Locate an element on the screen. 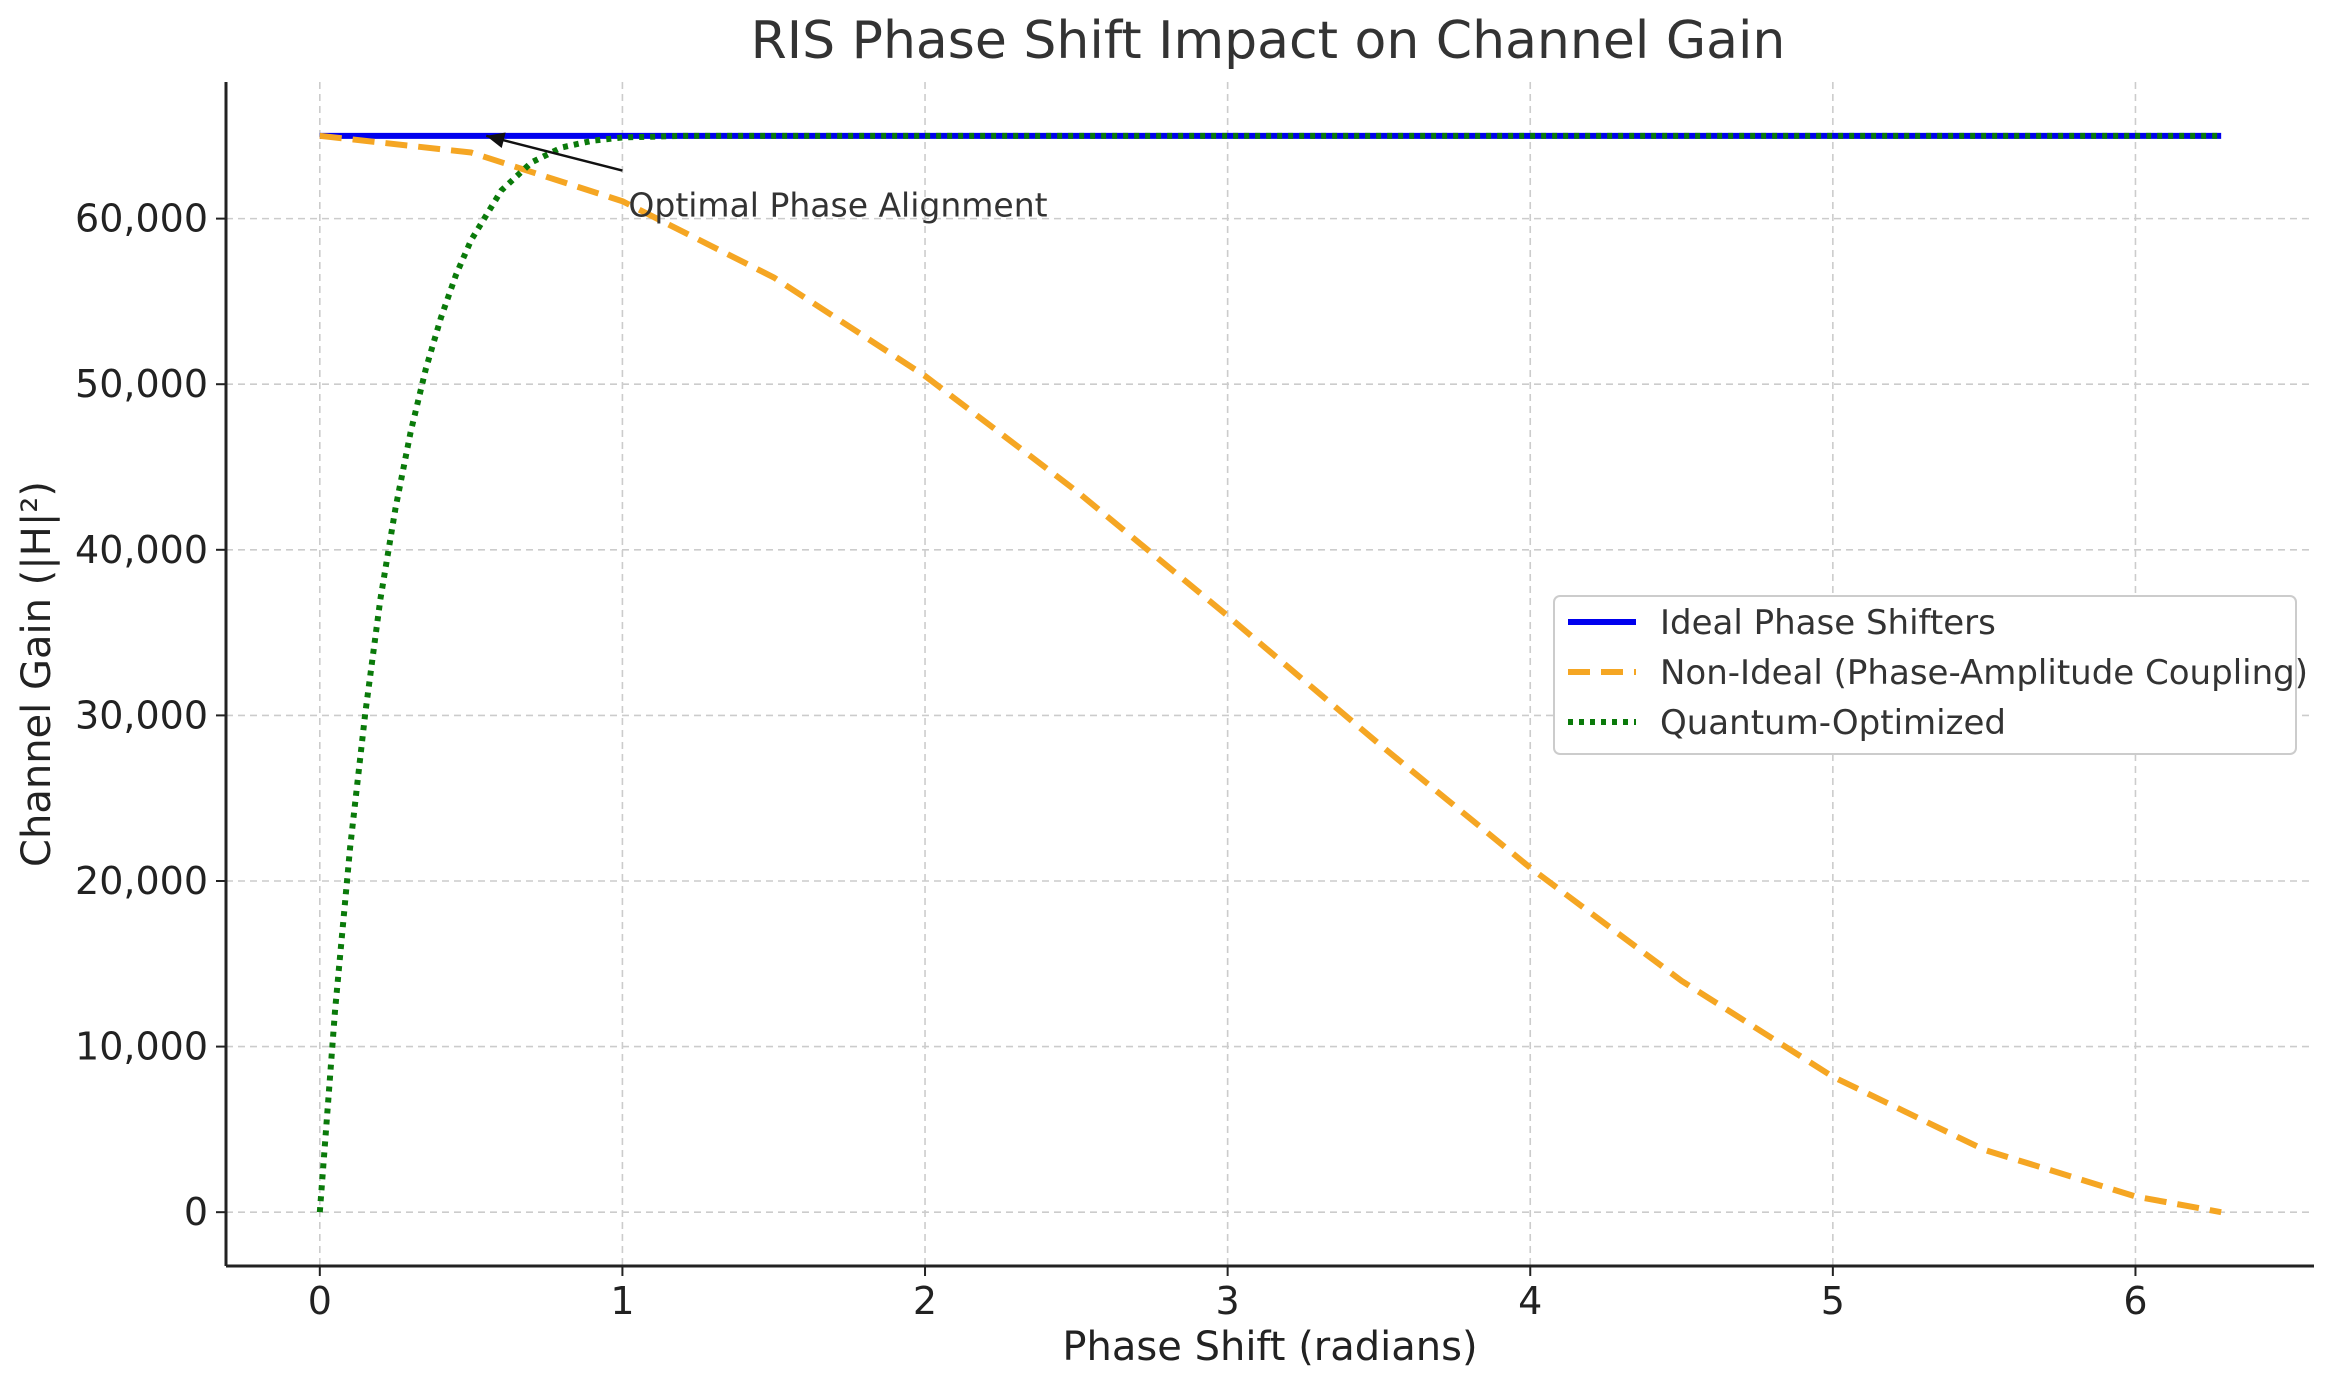  legend-box is located at coordinates (1925, 675).